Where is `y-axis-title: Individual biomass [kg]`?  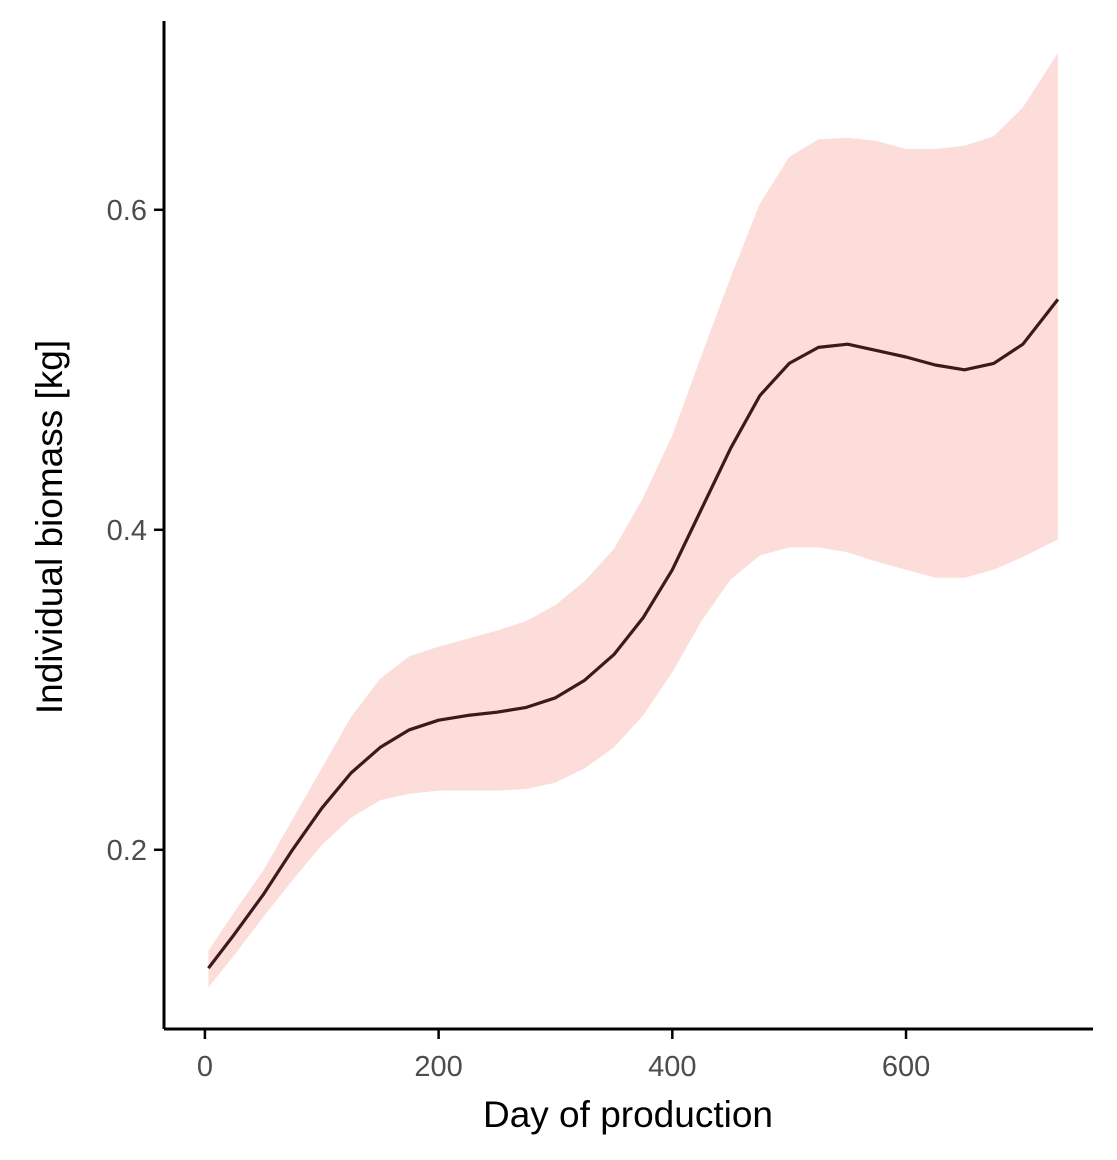
y-axis-title: Individual biomass [kg] is located at coordinates (49, 527).